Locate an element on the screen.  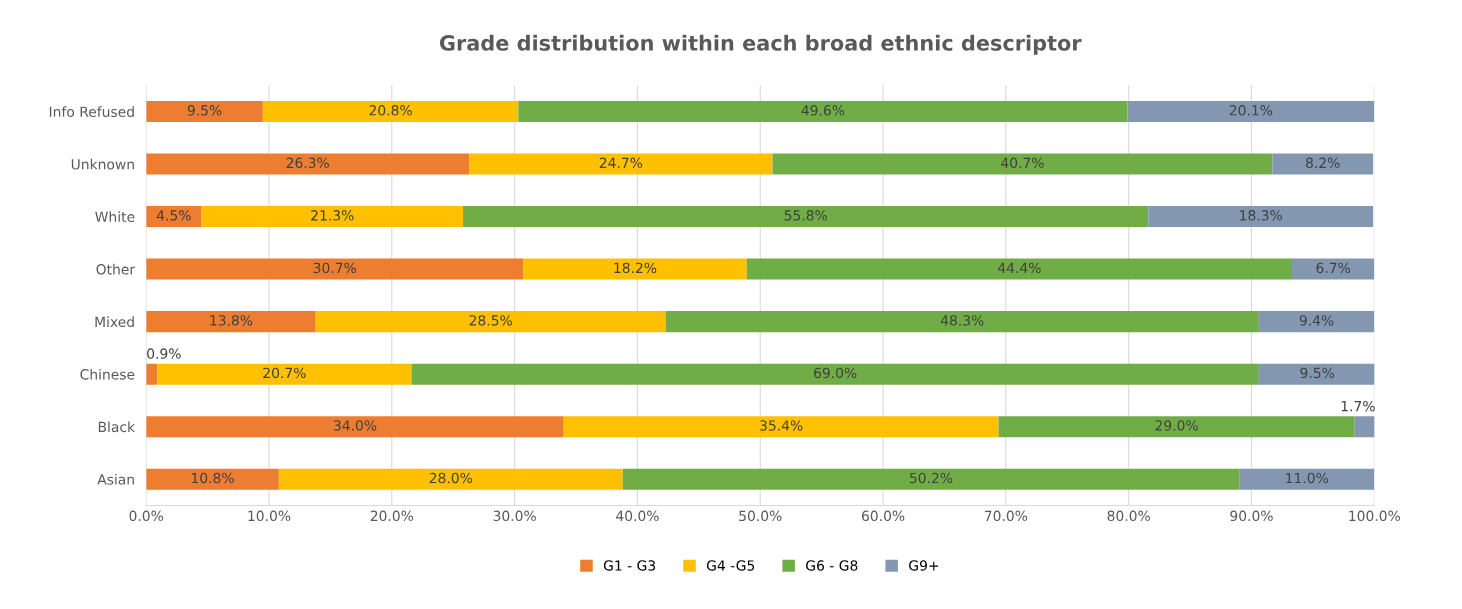
data-label: 20.1% is located at coordinates (1251, 110).